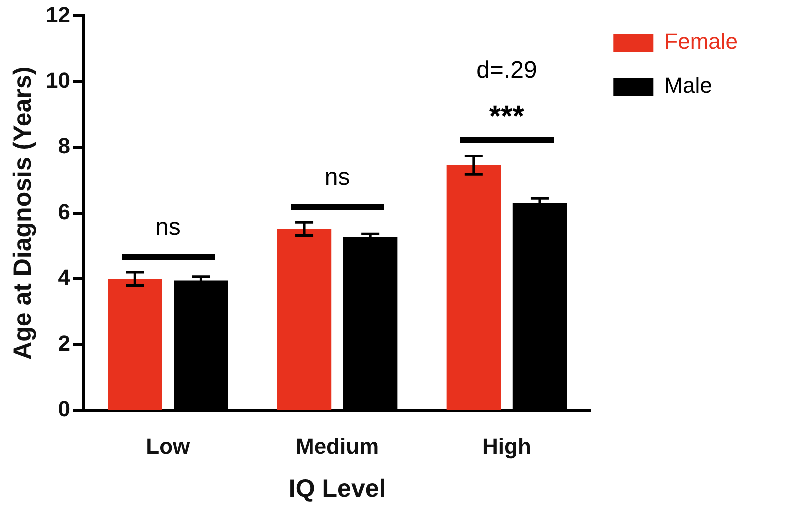 Image resolution: width=788 pixels, height=514 pixels. I want to click on y-tick-label: 8, so click(64, 146).